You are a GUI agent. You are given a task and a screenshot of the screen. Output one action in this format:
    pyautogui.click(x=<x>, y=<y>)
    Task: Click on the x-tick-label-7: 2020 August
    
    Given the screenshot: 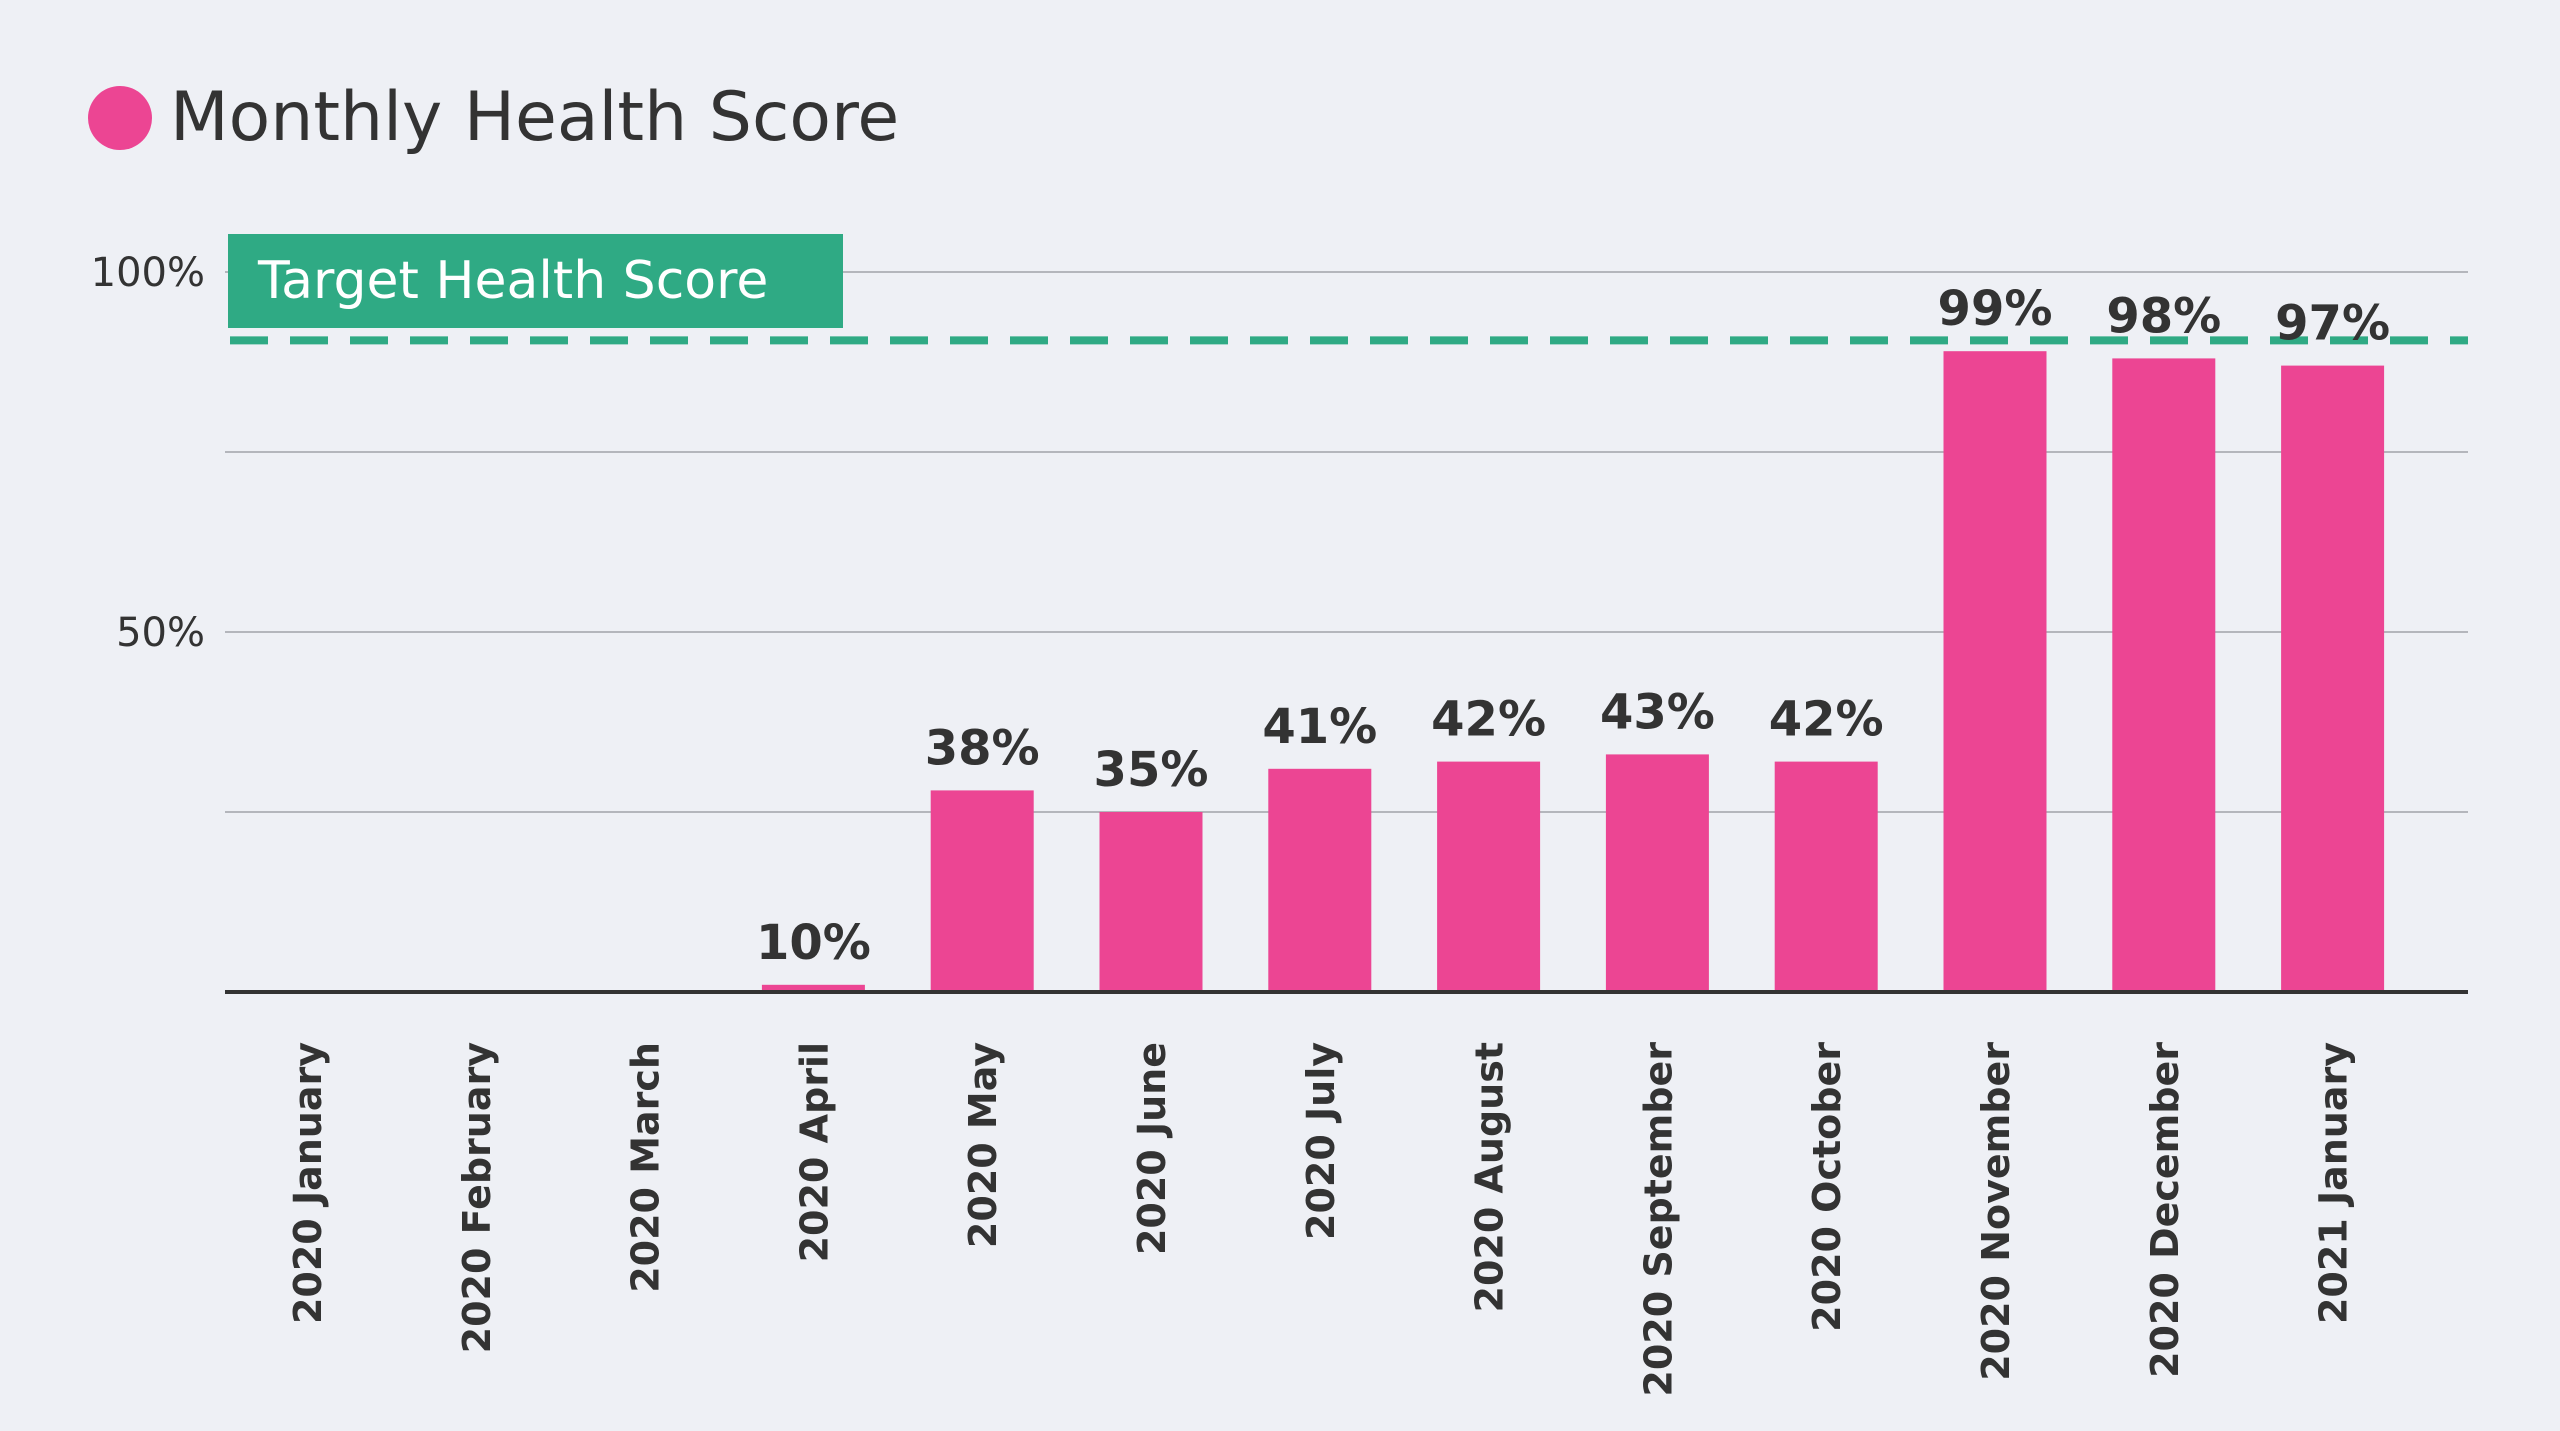 What is the action you would take?
    pyautogui.click(x=1490, y=1177)
    